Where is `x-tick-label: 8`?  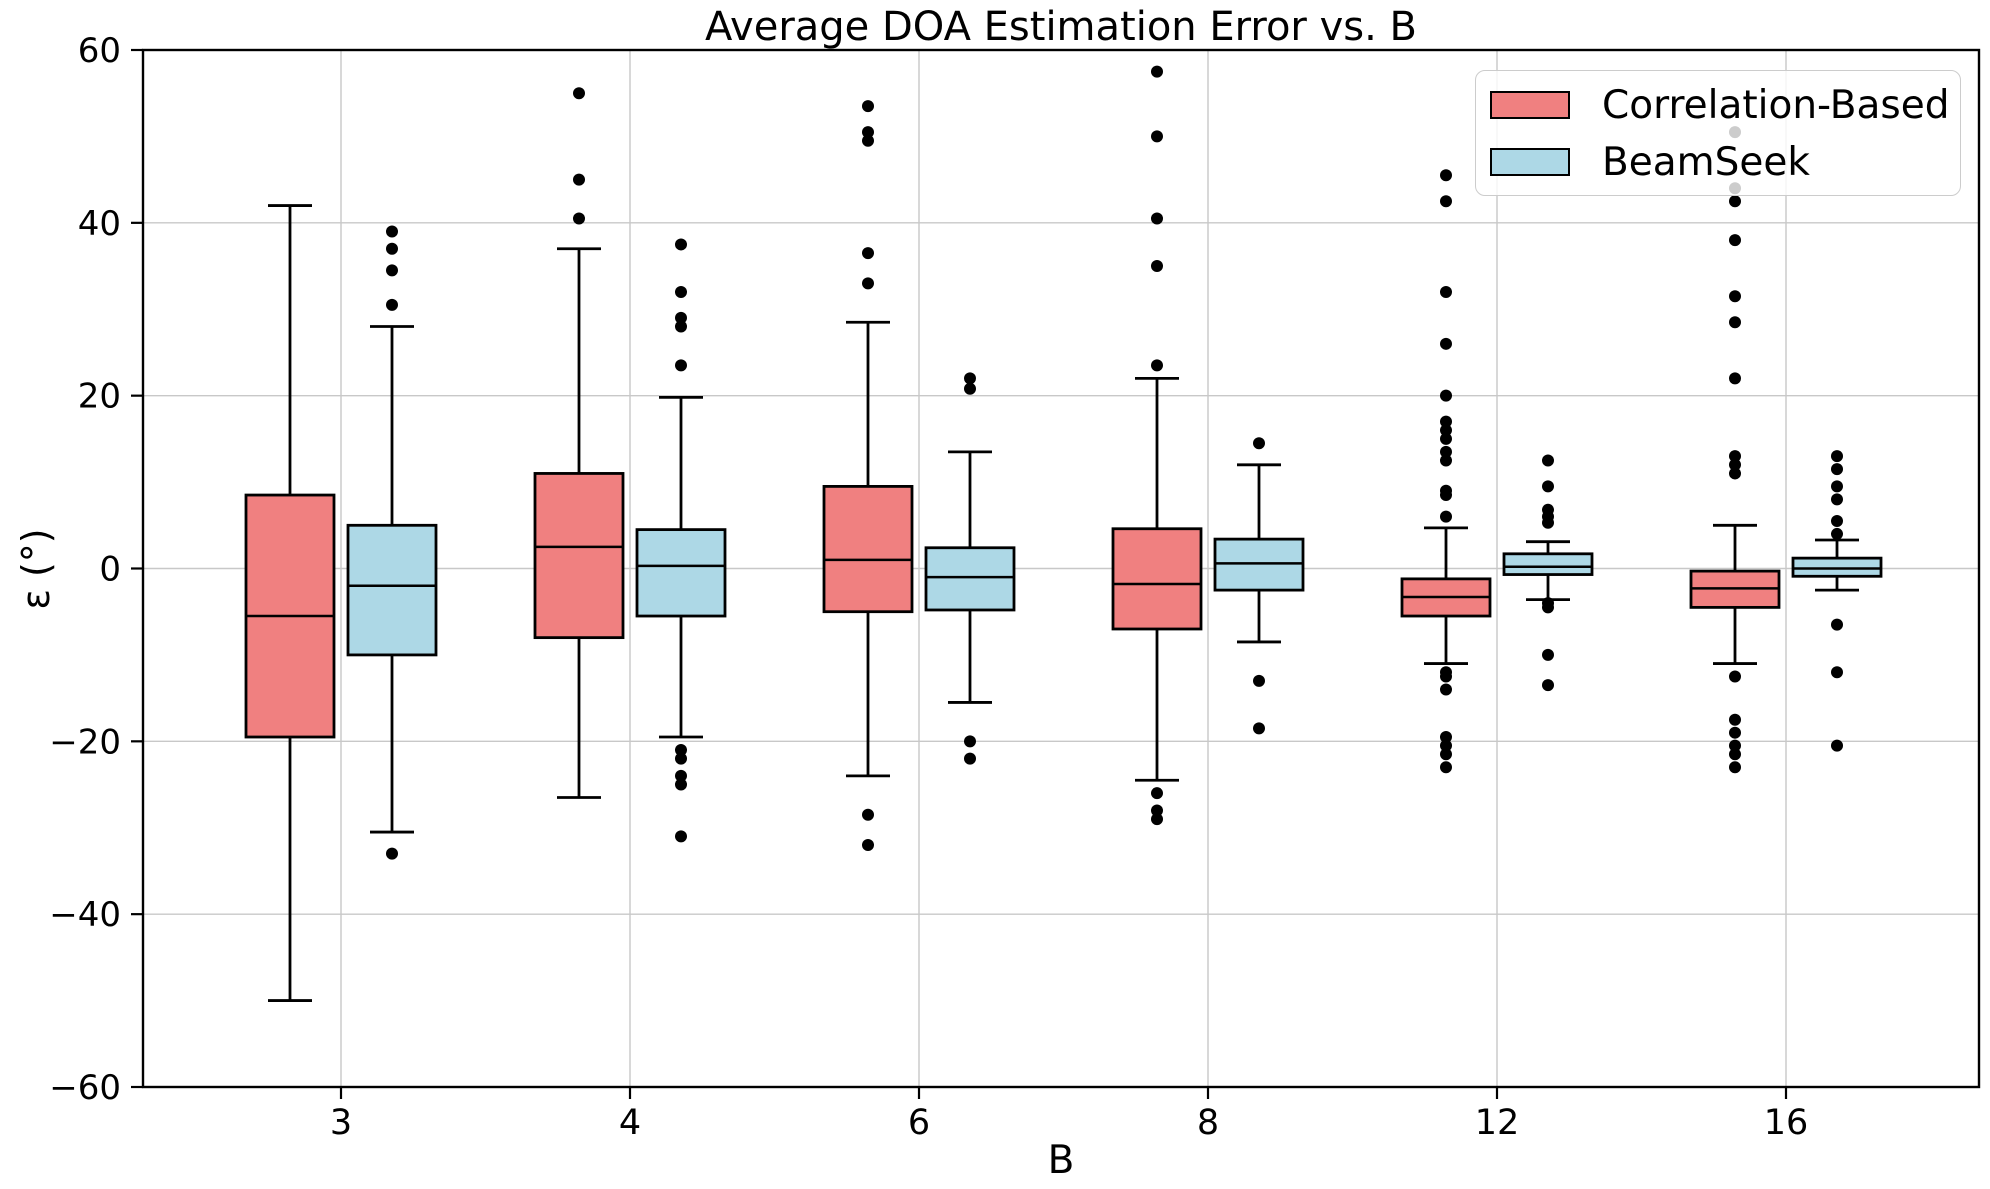
x-tick-label: 8 is located at coordinates (1208, 1123).